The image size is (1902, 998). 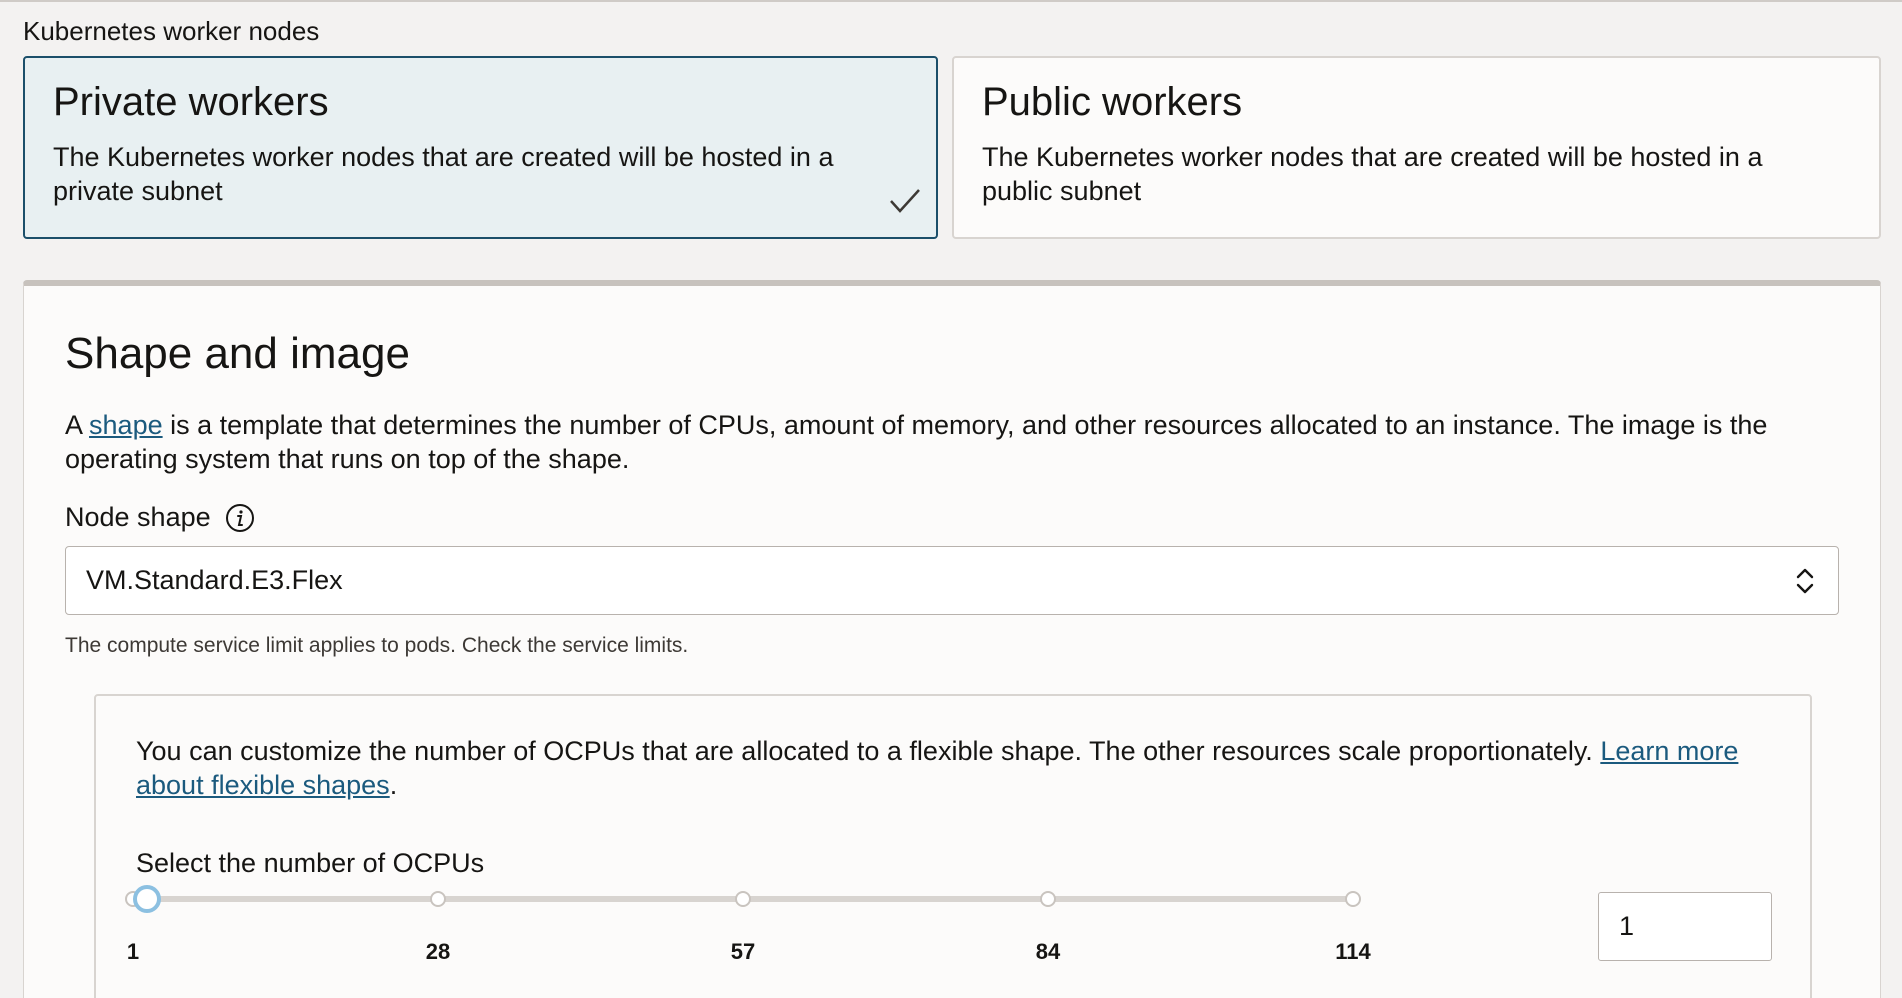 What do you see at coordinates (952, 580) in the screenshot?
I see `node-shape-select: VM.Standard.E3.Flex` at bounding box center [952, 580].